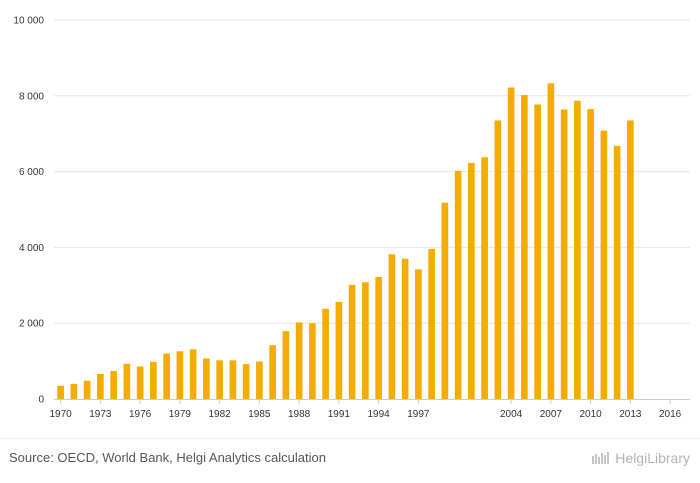  What do you see at coordinates (299, 414) in the screenshot?
I see `x-tick-label: 1988` at bounding box center [299, 414].